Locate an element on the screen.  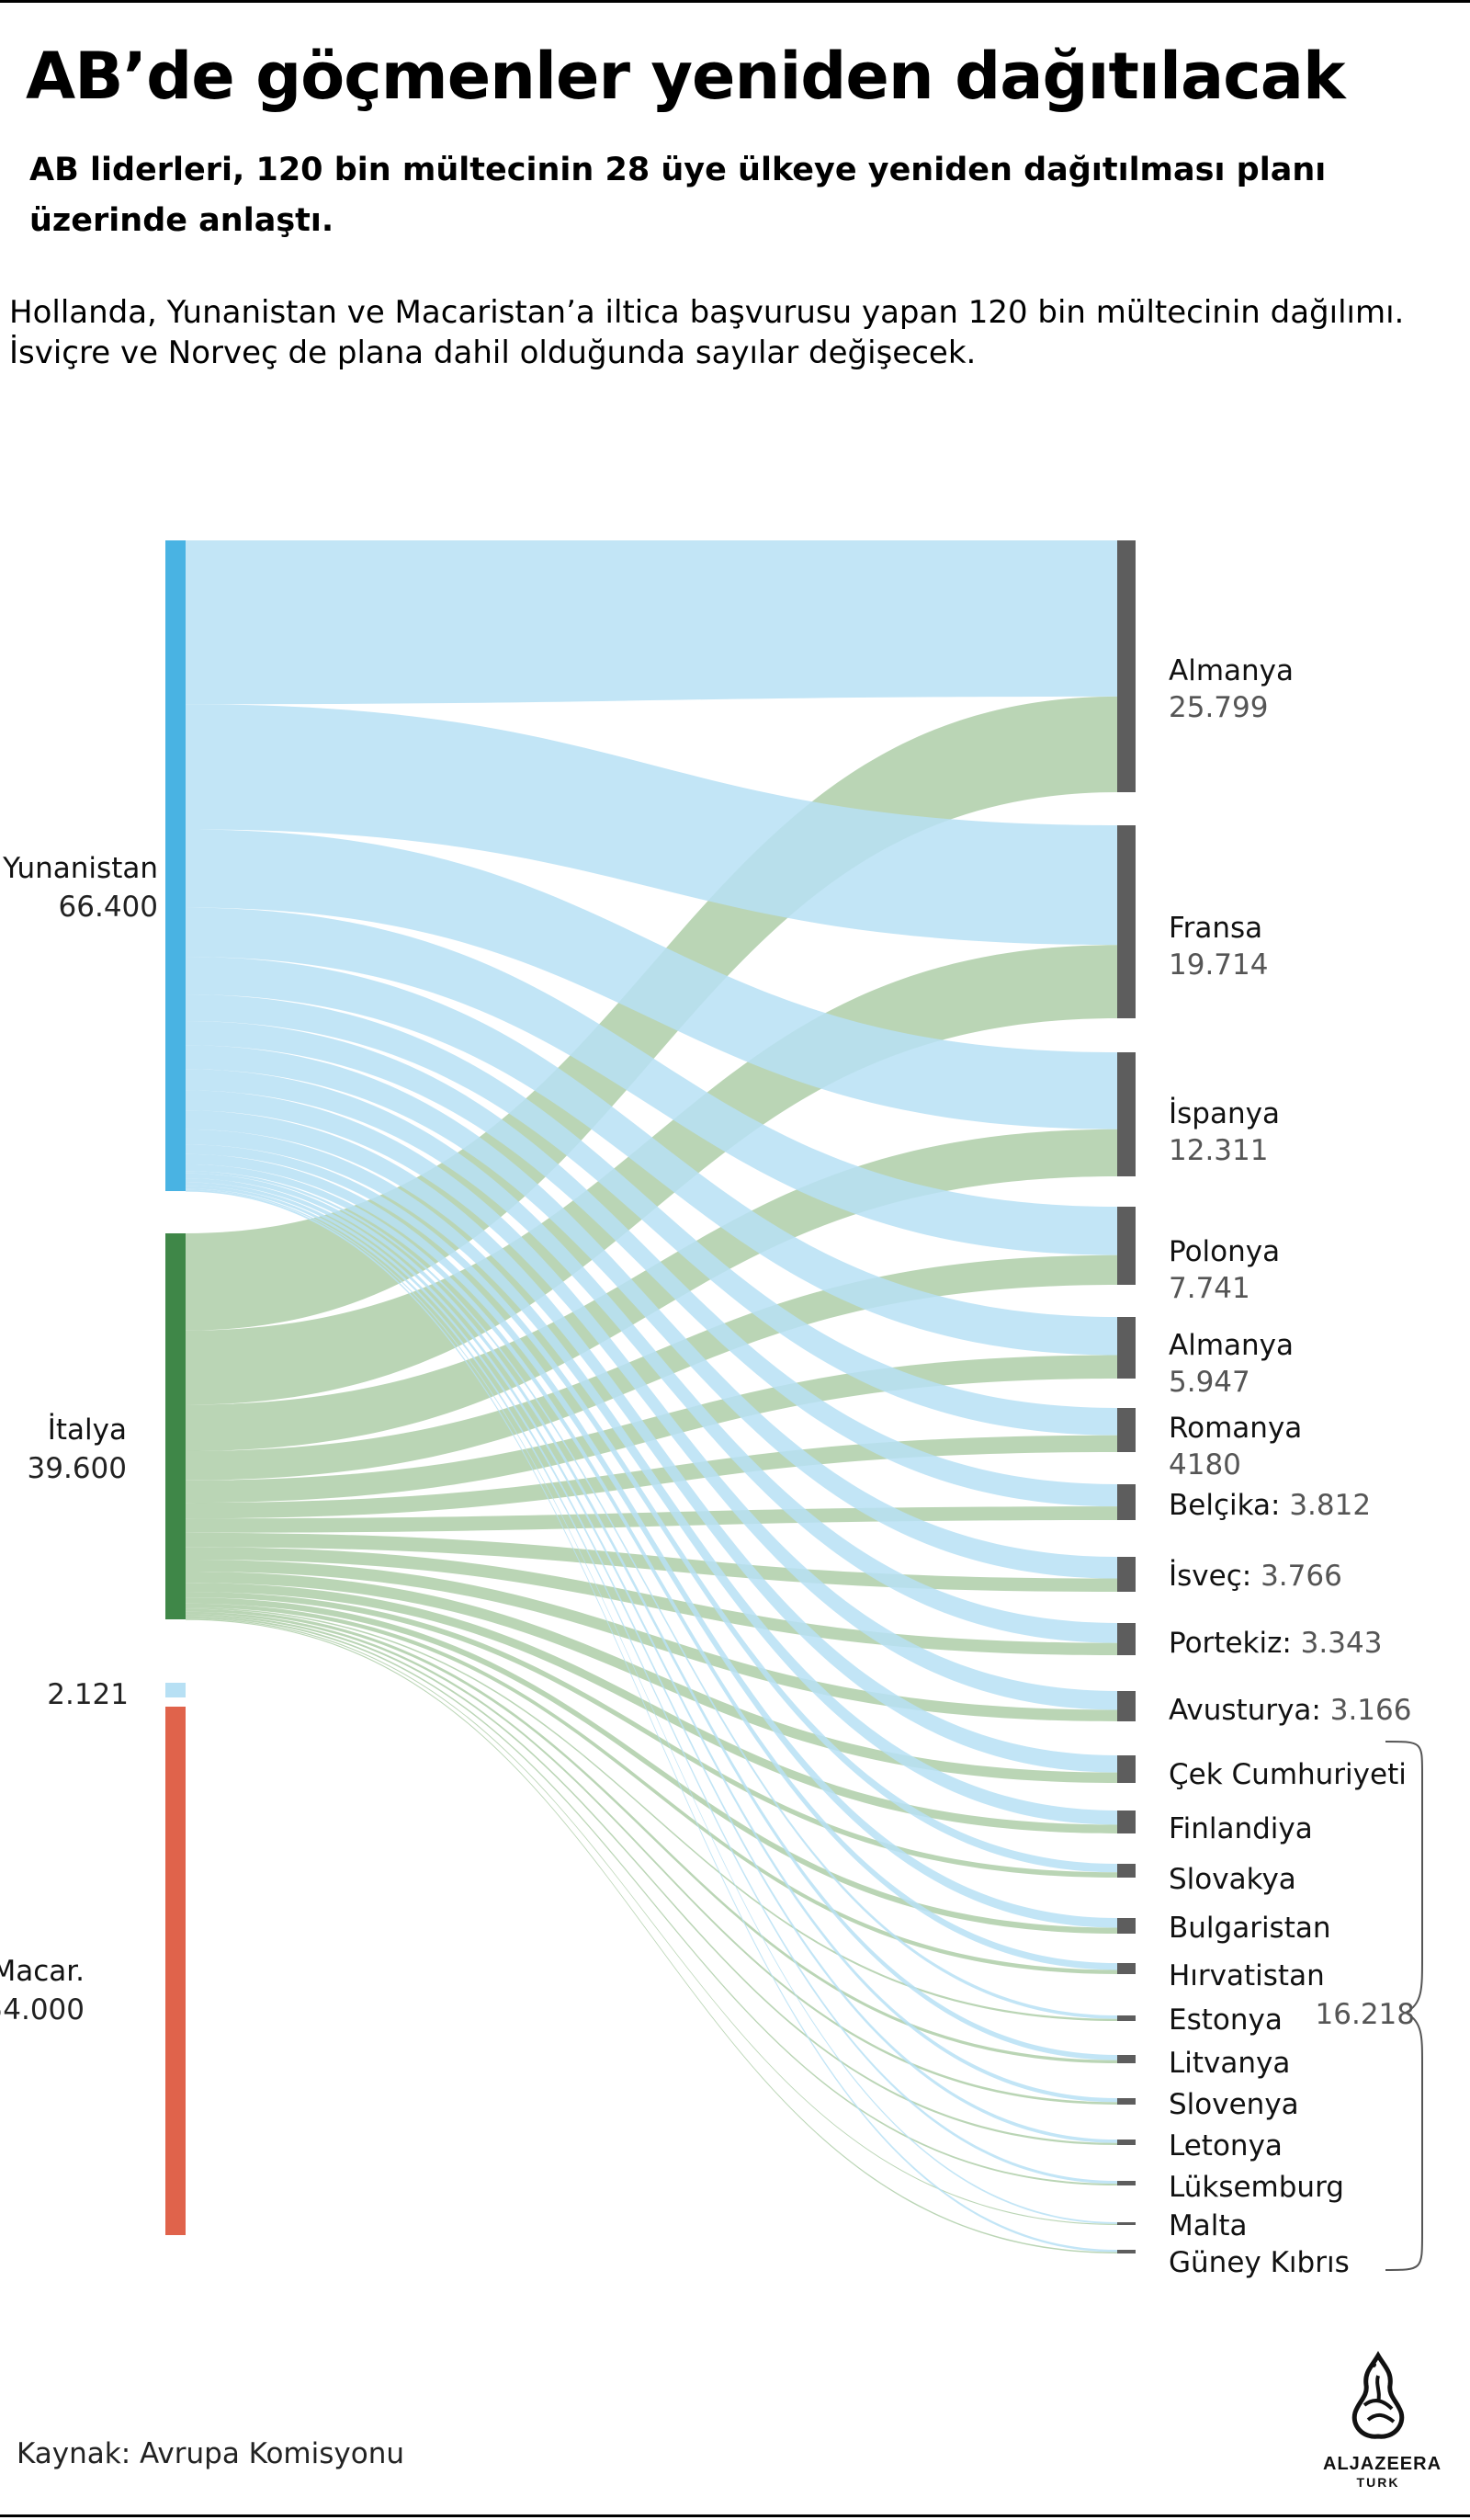
target-name-10: Çek Cumhuriyeti is located at coordinates (1288, 1774).